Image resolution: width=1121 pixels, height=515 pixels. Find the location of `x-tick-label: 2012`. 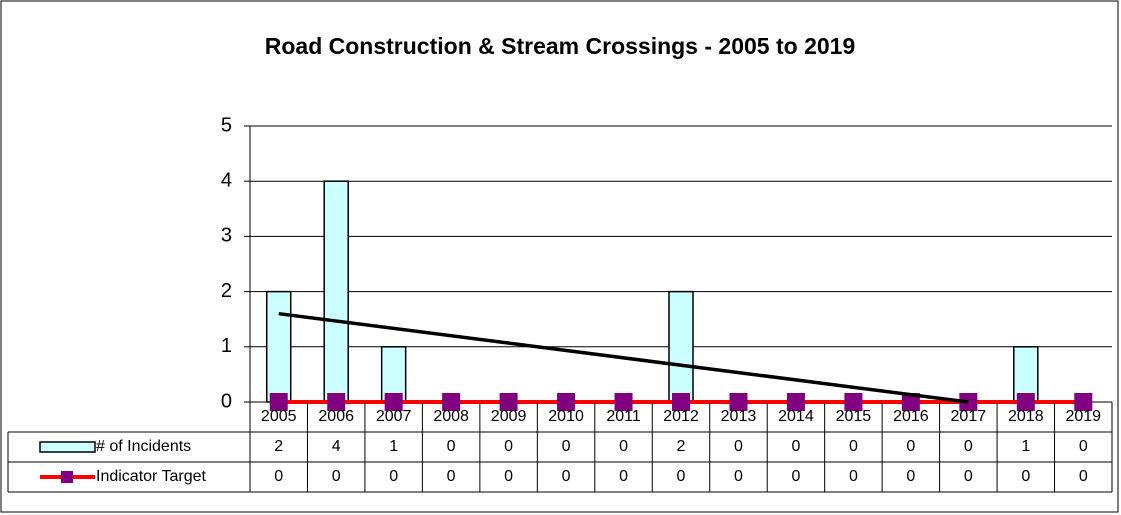

x-tick-label: 2012 is located at coordinates (681, 416).